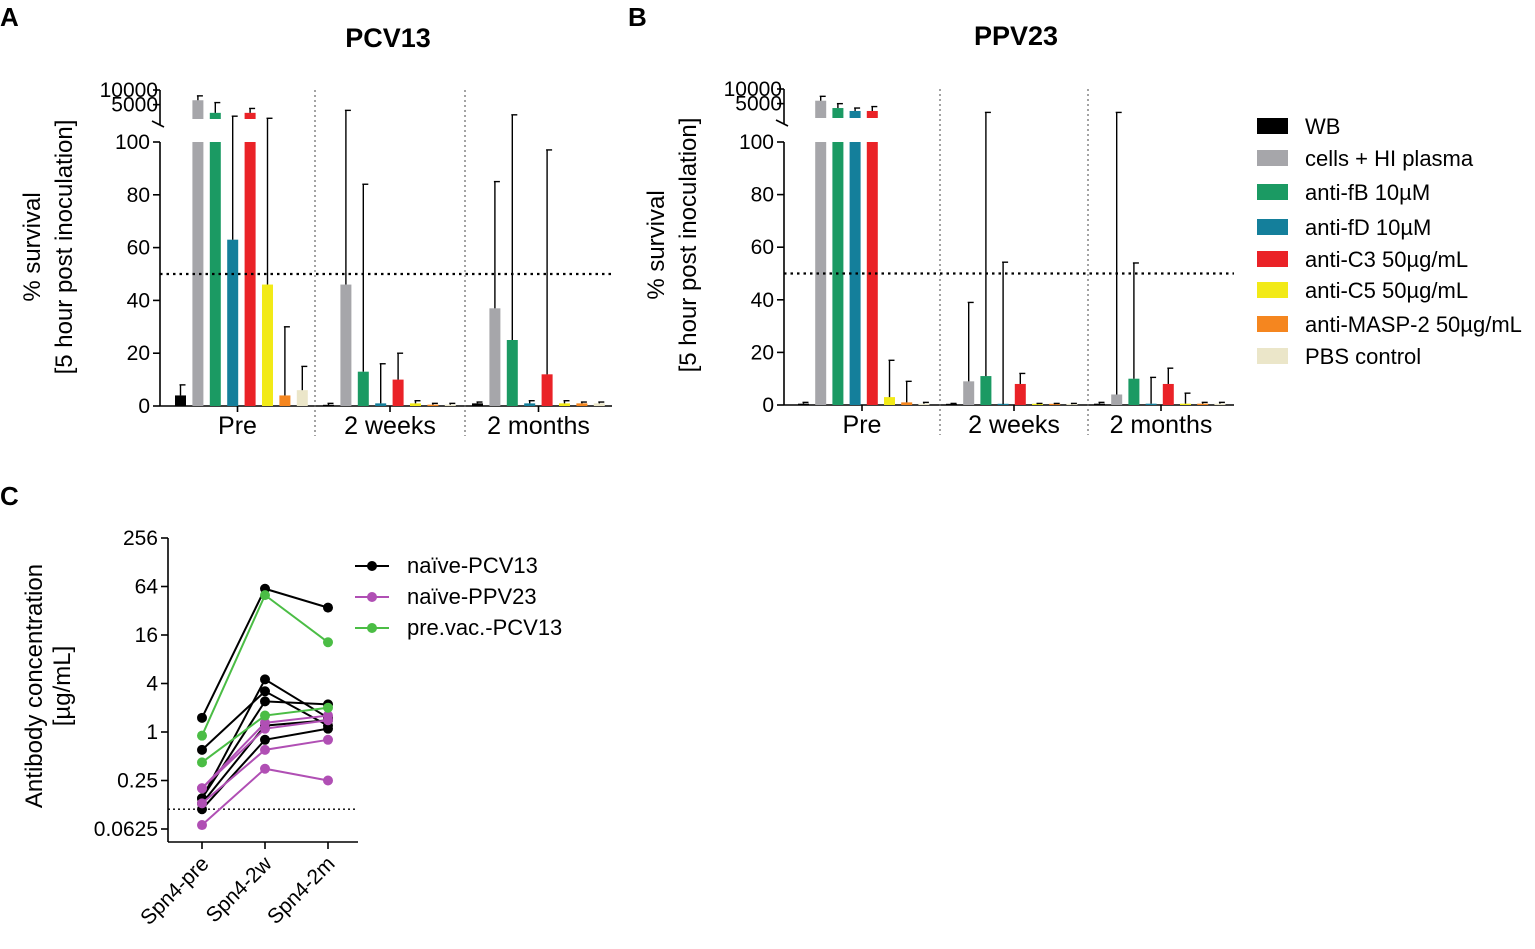  I want to click on legend-label-anti-c3: anti-C3 50µg/mL, so click(1386, 259).